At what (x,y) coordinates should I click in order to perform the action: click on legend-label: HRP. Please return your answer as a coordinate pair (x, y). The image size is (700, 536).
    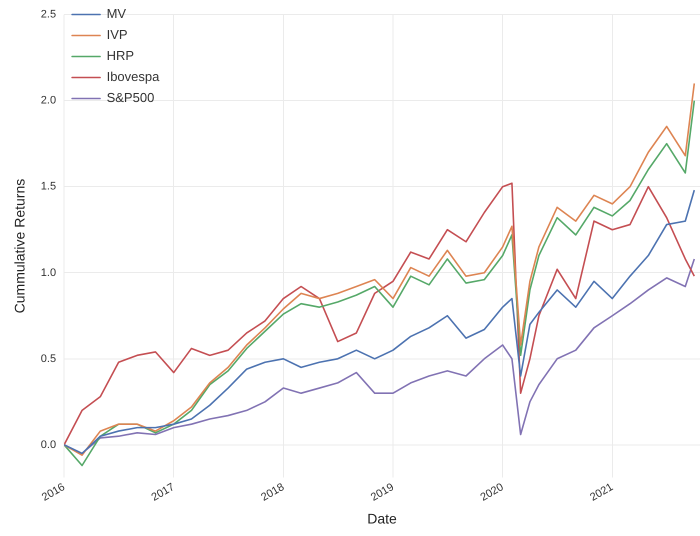
    Looking at the image, I should click on (120, 56).